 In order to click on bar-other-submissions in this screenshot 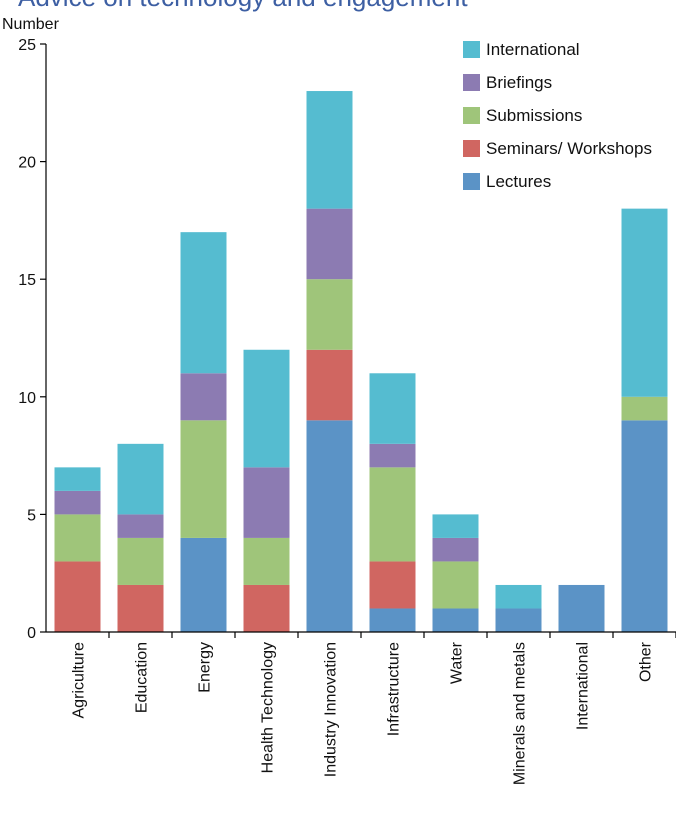, I will do `click(644, 408)`.